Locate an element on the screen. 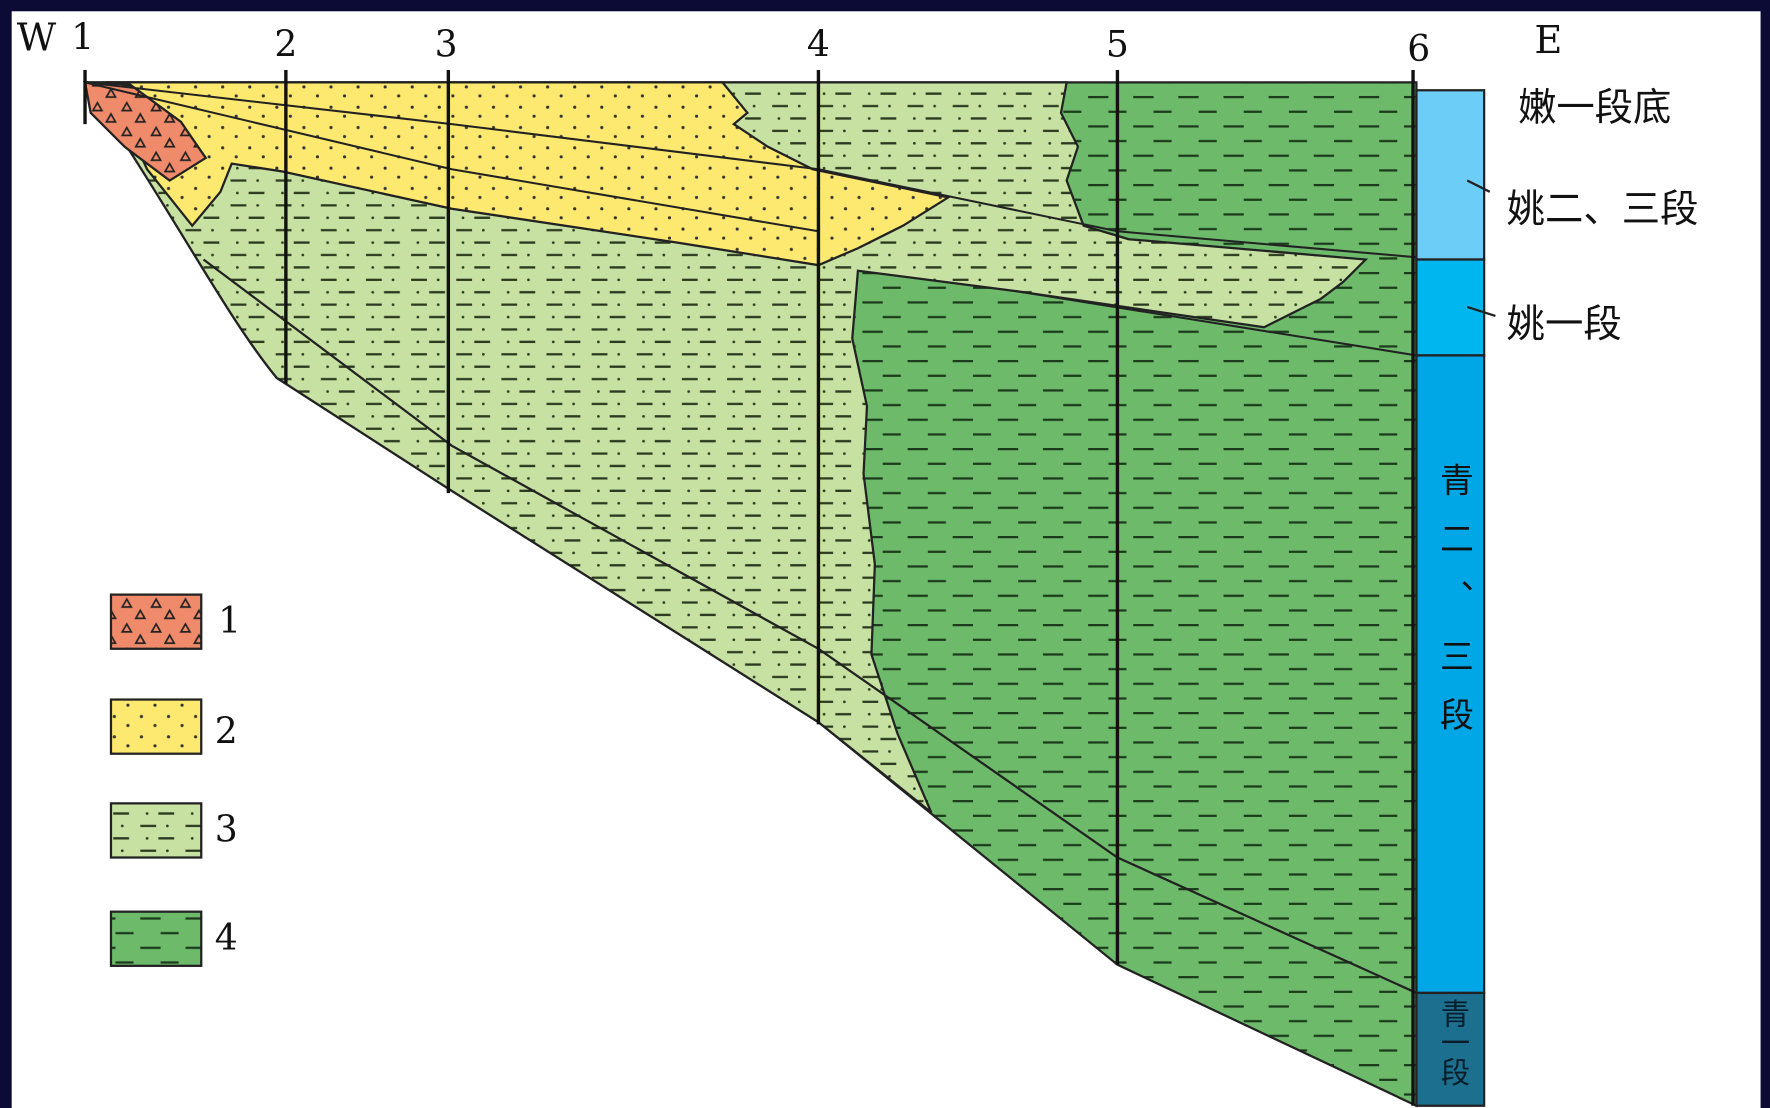 This screenshot has width=1770, height=1108. well-label: 4 is located at coordinates (818, 43).